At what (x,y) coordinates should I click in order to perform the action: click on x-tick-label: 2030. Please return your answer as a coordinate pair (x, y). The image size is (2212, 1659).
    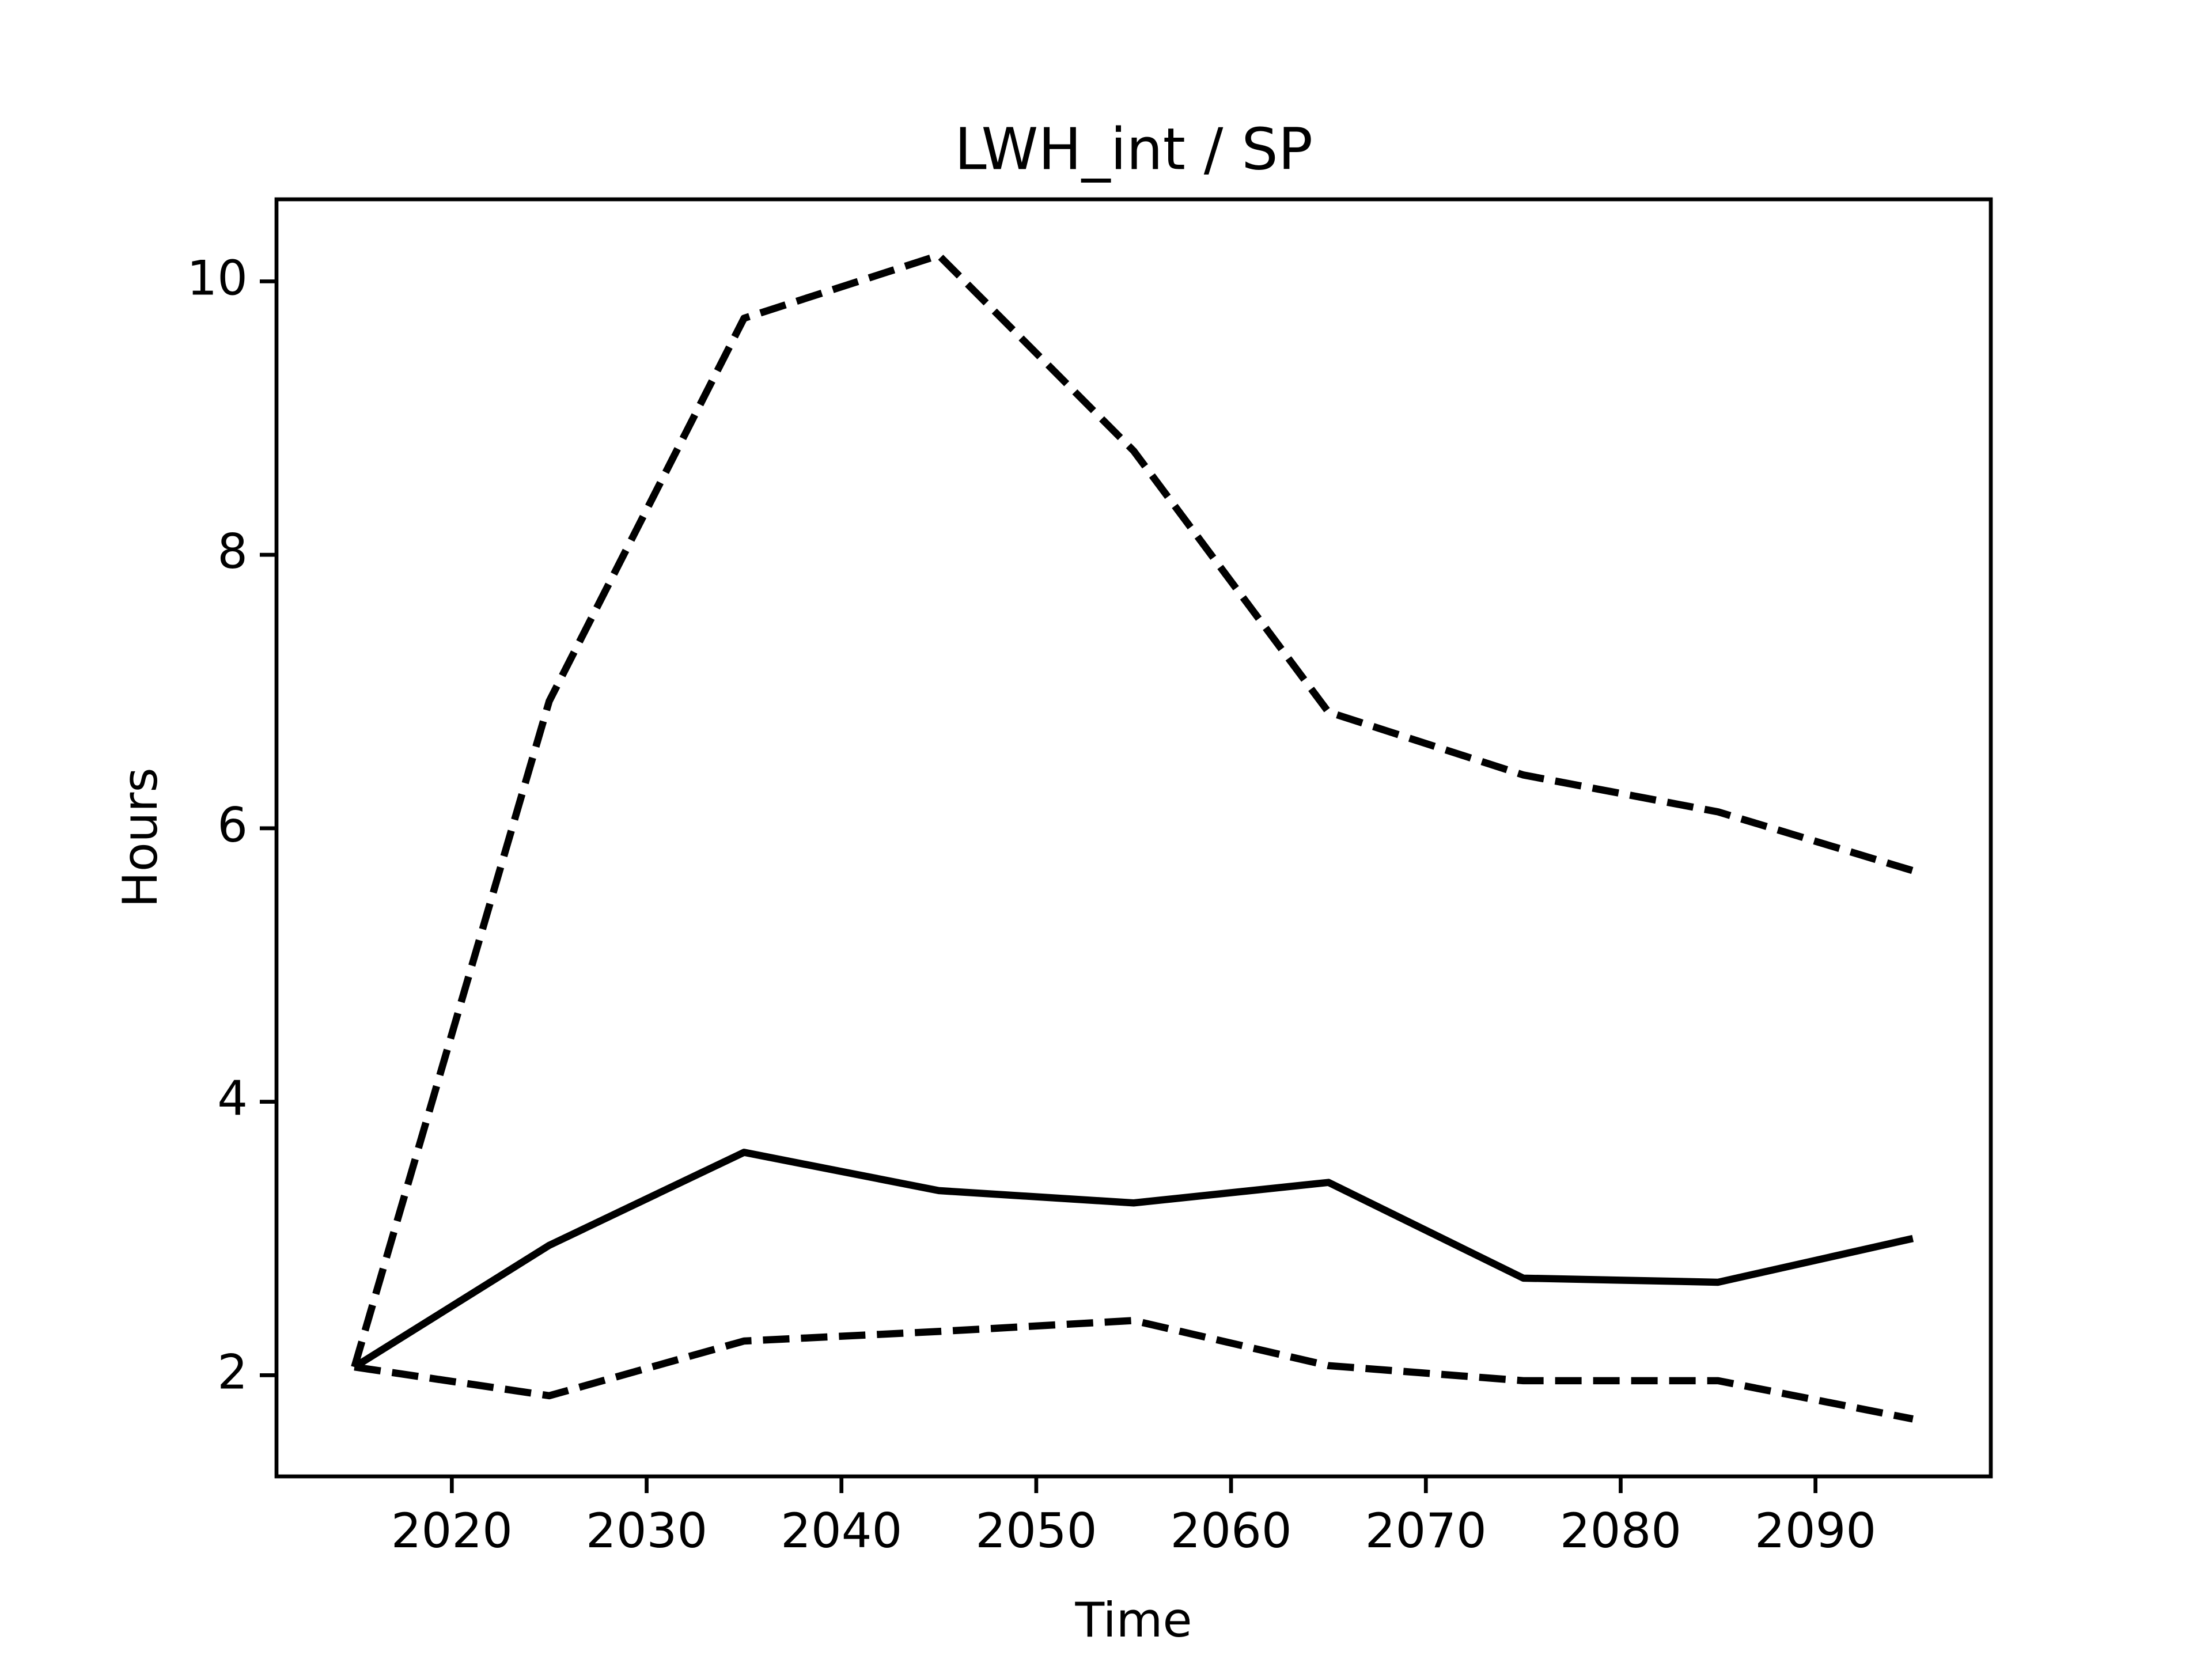
    Looking at the image, I should click on (646, 1531).